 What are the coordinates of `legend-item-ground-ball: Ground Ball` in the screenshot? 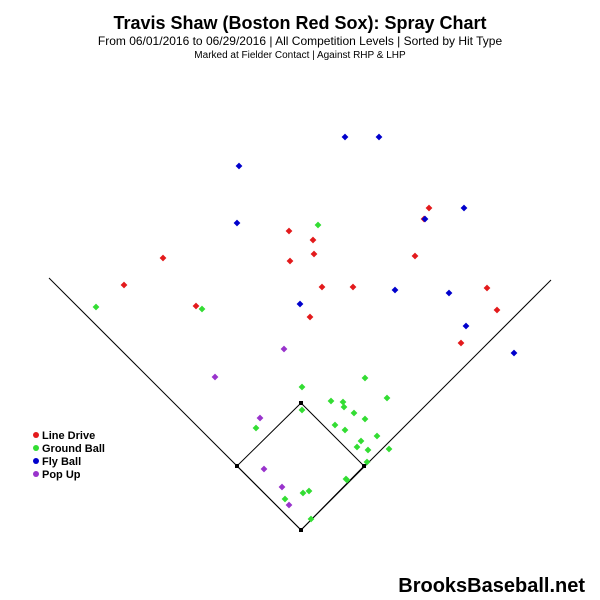 It's located at (69, 449).